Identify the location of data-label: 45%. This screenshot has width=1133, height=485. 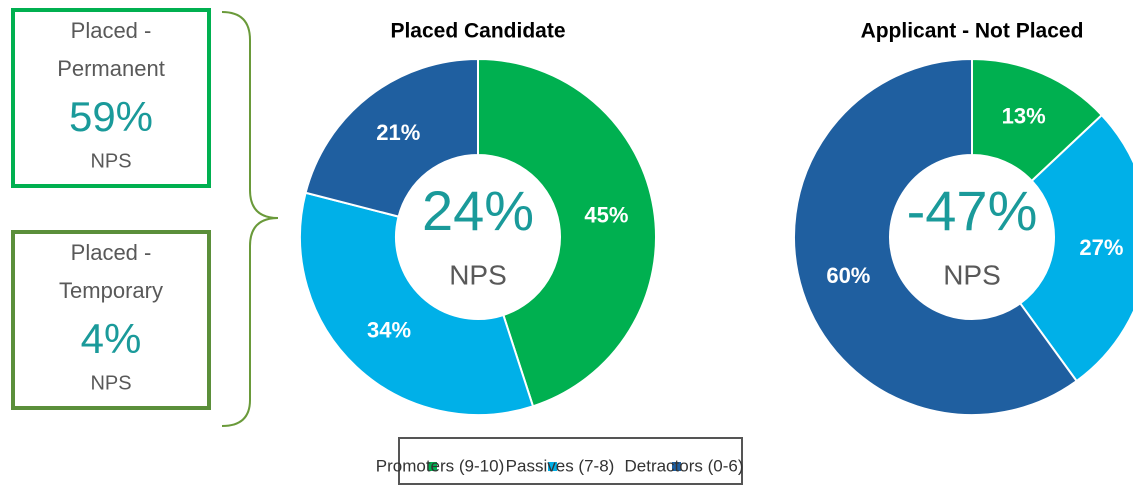
(606, 214).